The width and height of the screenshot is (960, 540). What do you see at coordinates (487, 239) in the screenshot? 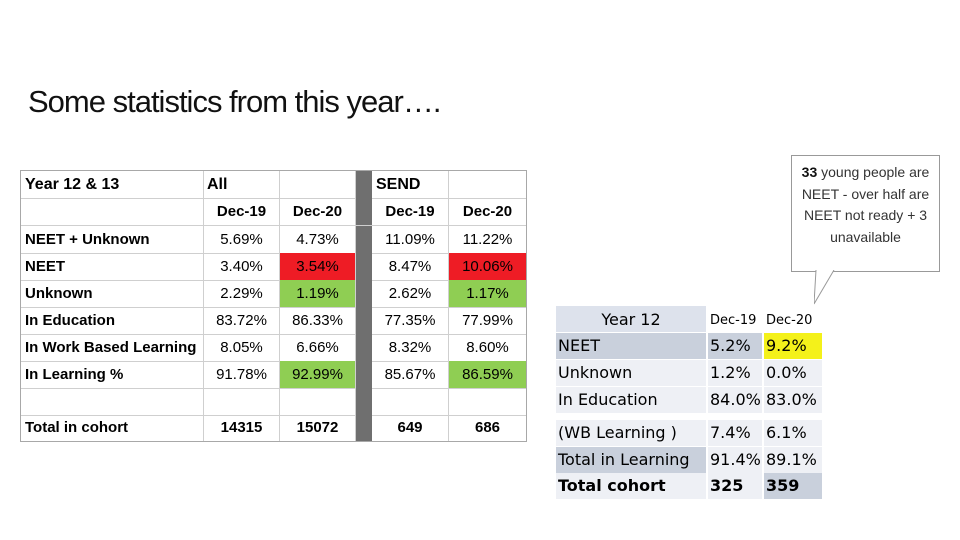
I see `table-cell: 11.22%` at bounding box center [487, 239].